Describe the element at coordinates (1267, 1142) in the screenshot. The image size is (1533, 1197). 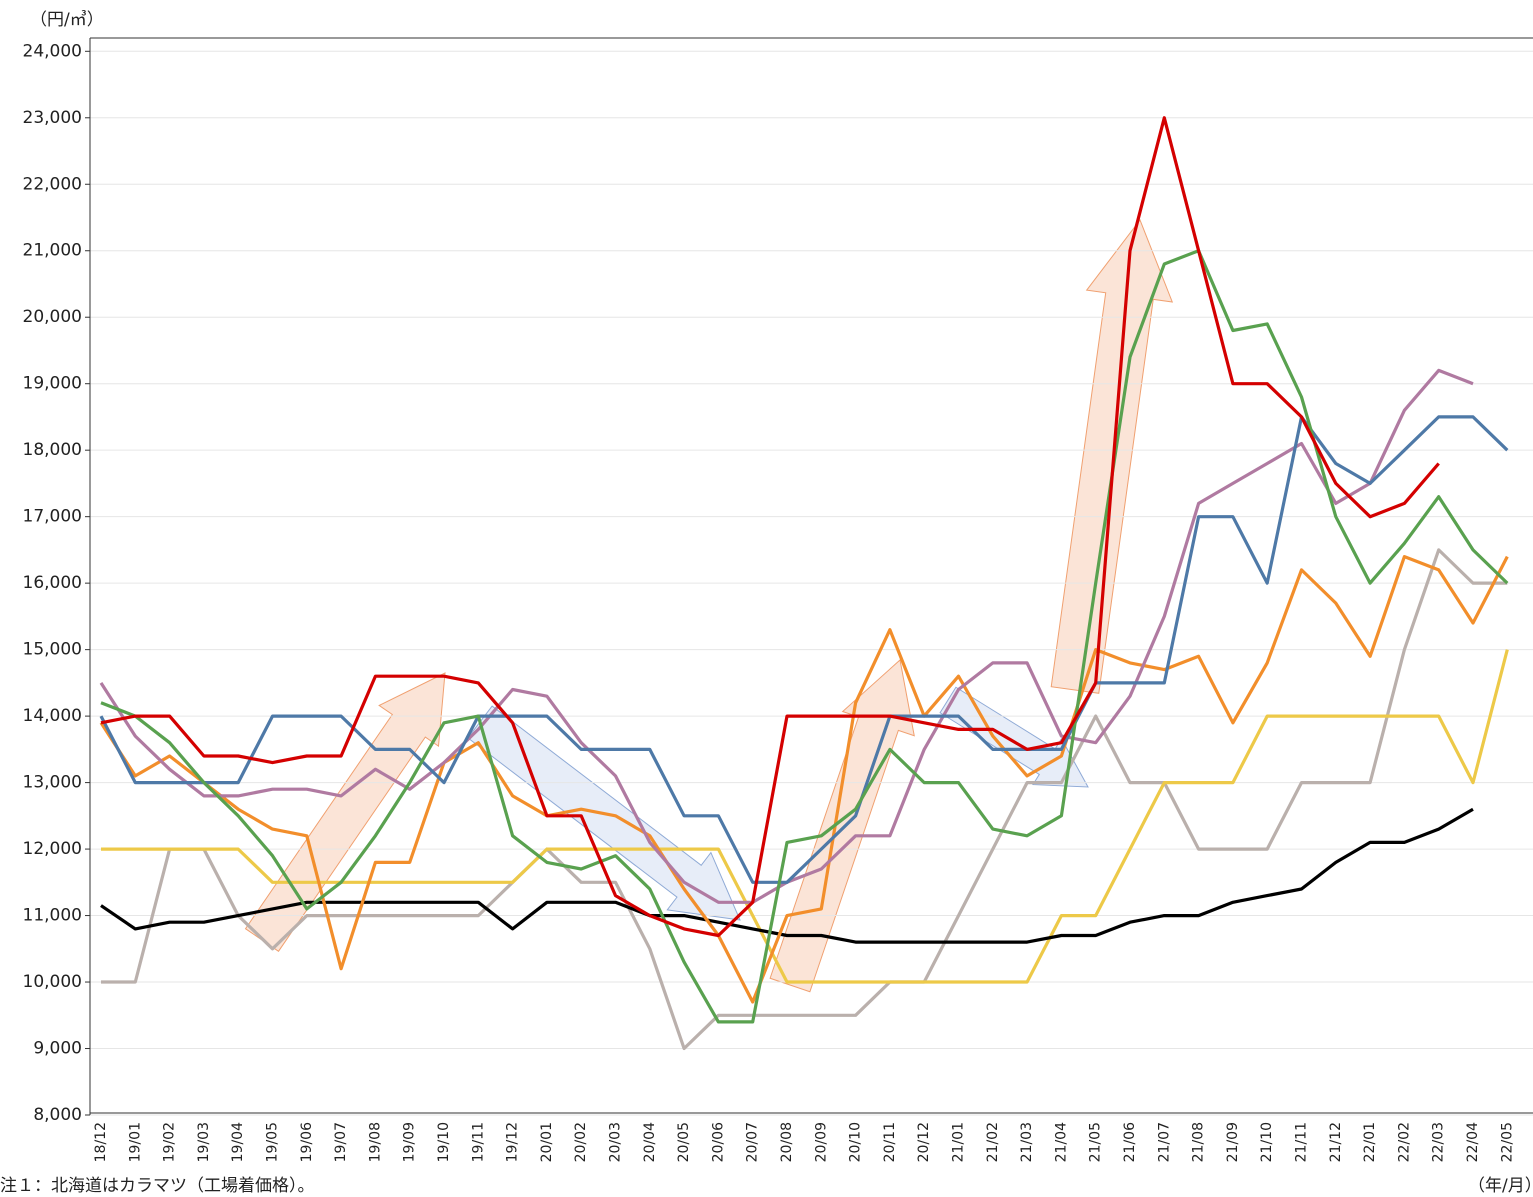
I see `x-tick-label: 21/10` at that location.